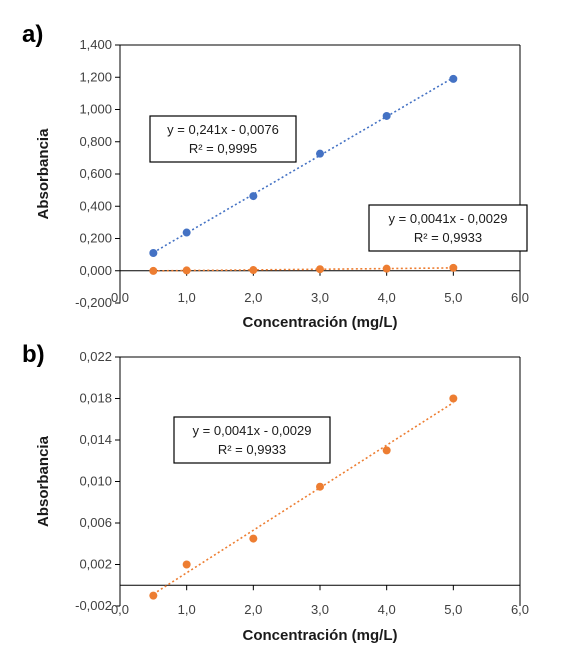  Describe the element at coordinates (95, 44) in the screenshot. I see `y-tick-label: 1,400` at that location.